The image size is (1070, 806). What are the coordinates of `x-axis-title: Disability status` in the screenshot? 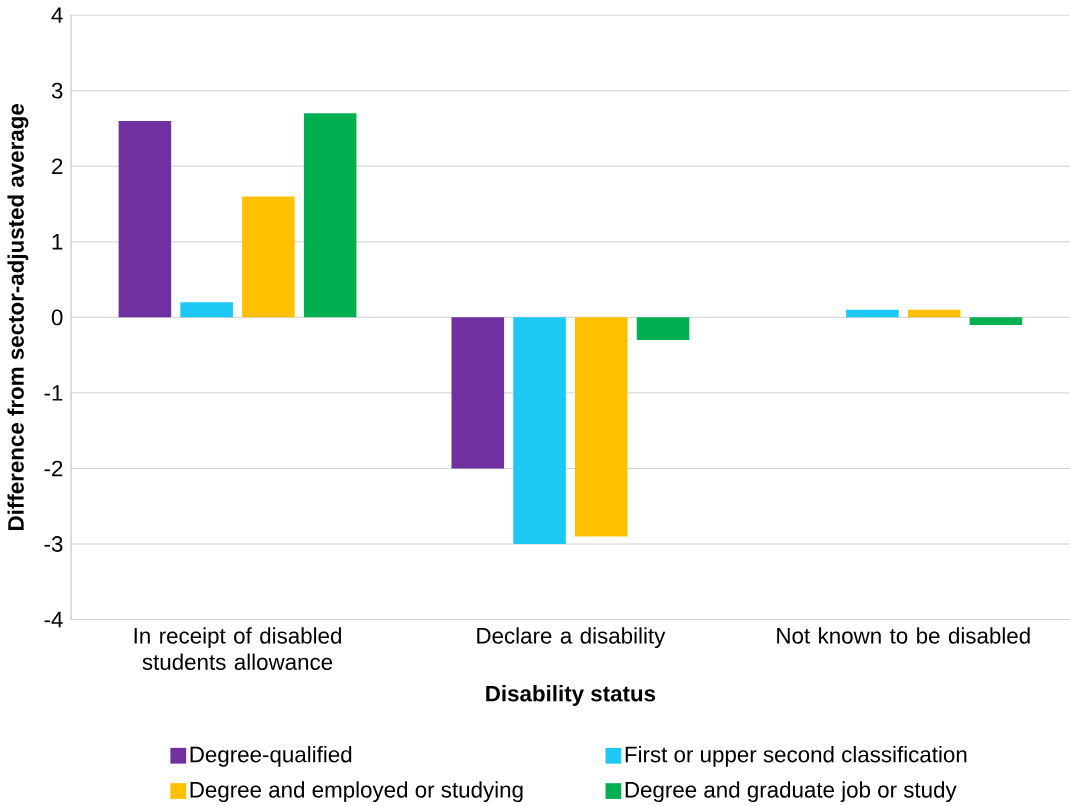 It's located at (571, 695).